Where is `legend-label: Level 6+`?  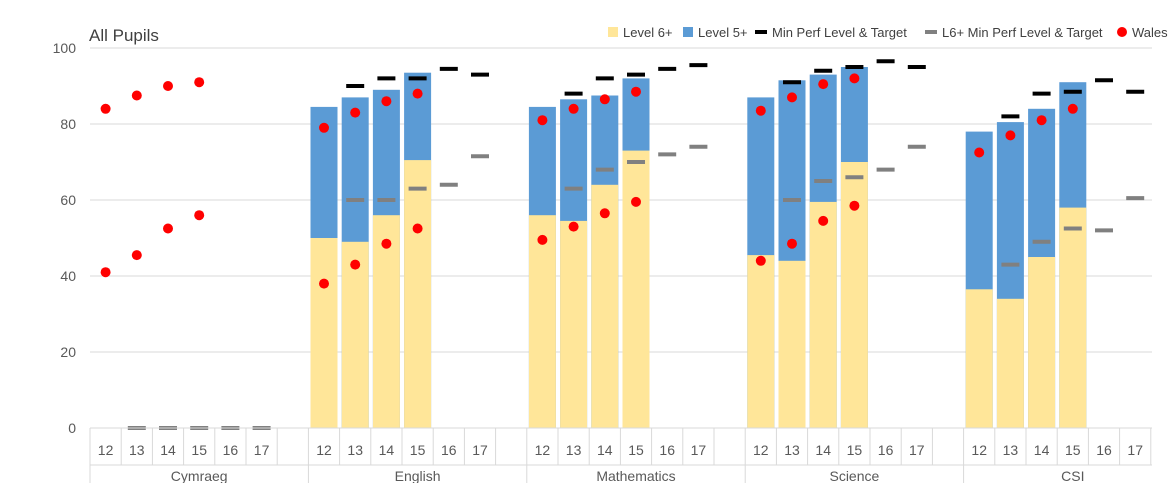
legend-label: Level 6+ is located at coordinates (648, 32).